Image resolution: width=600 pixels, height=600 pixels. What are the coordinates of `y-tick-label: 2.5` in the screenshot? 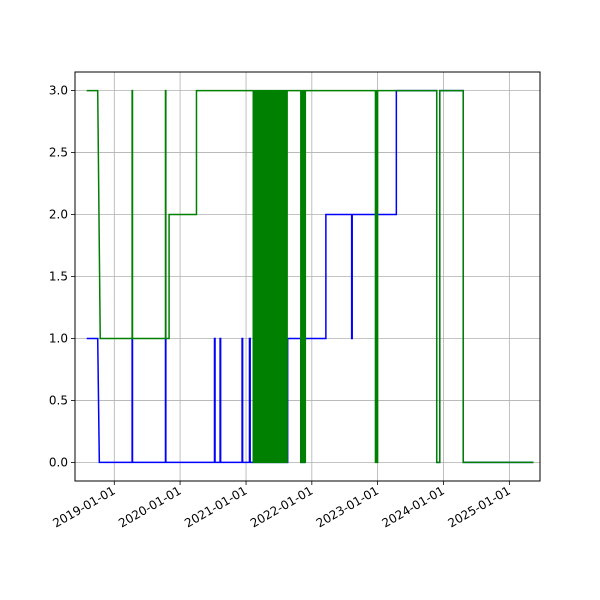 It's located at (58, 153).